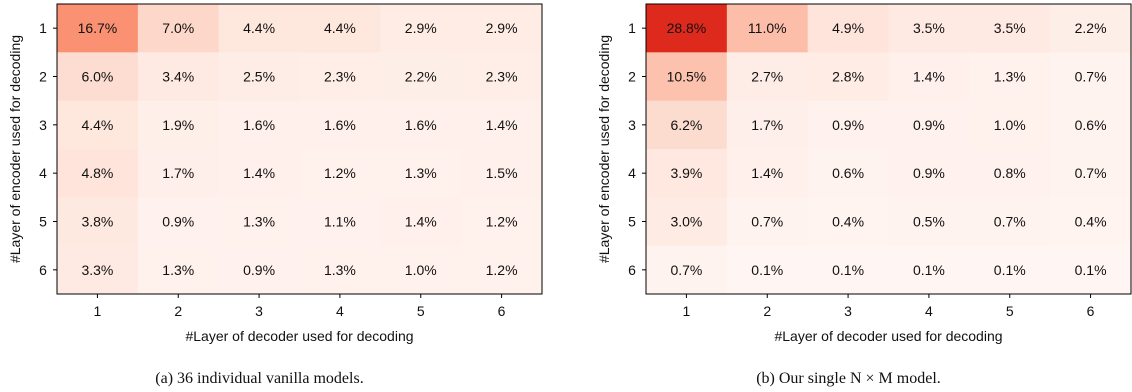  I want to click on cell-value-label: 10.5%, so click(687, 77).